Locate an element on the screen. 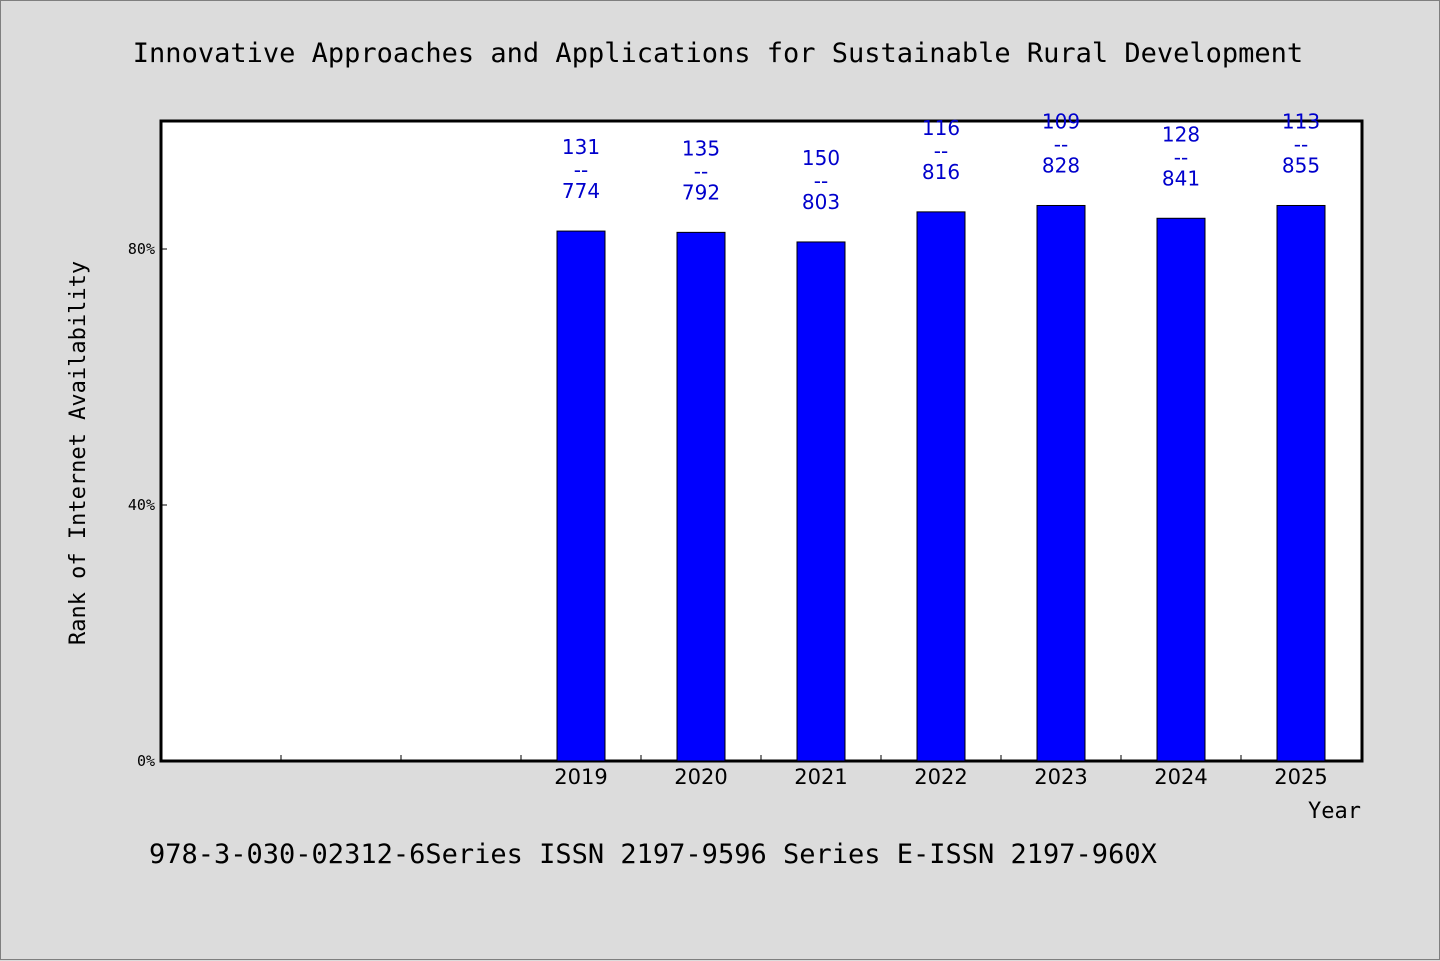 This screenshot has width=1440, height=961. x-axis: 2019 2020 2021 2022 2023 2024 2025 is located at coordinates (821, 772).